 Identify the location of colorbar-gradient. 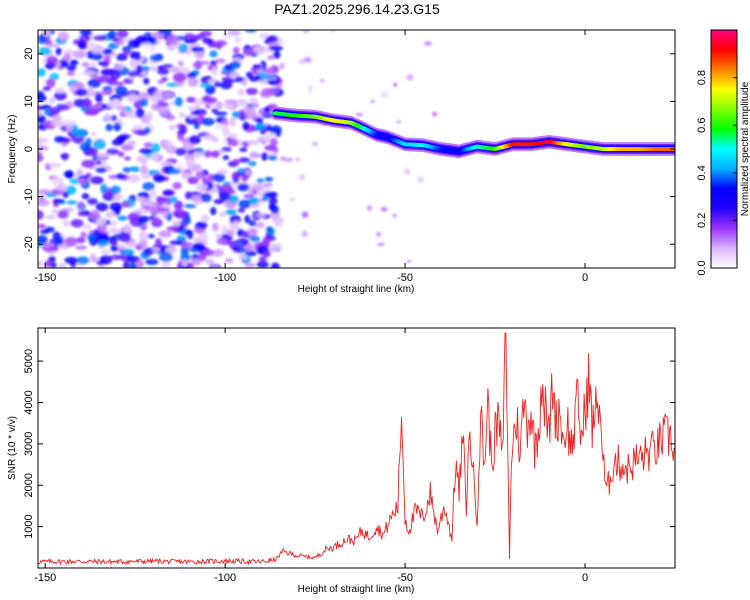
(724, 149).